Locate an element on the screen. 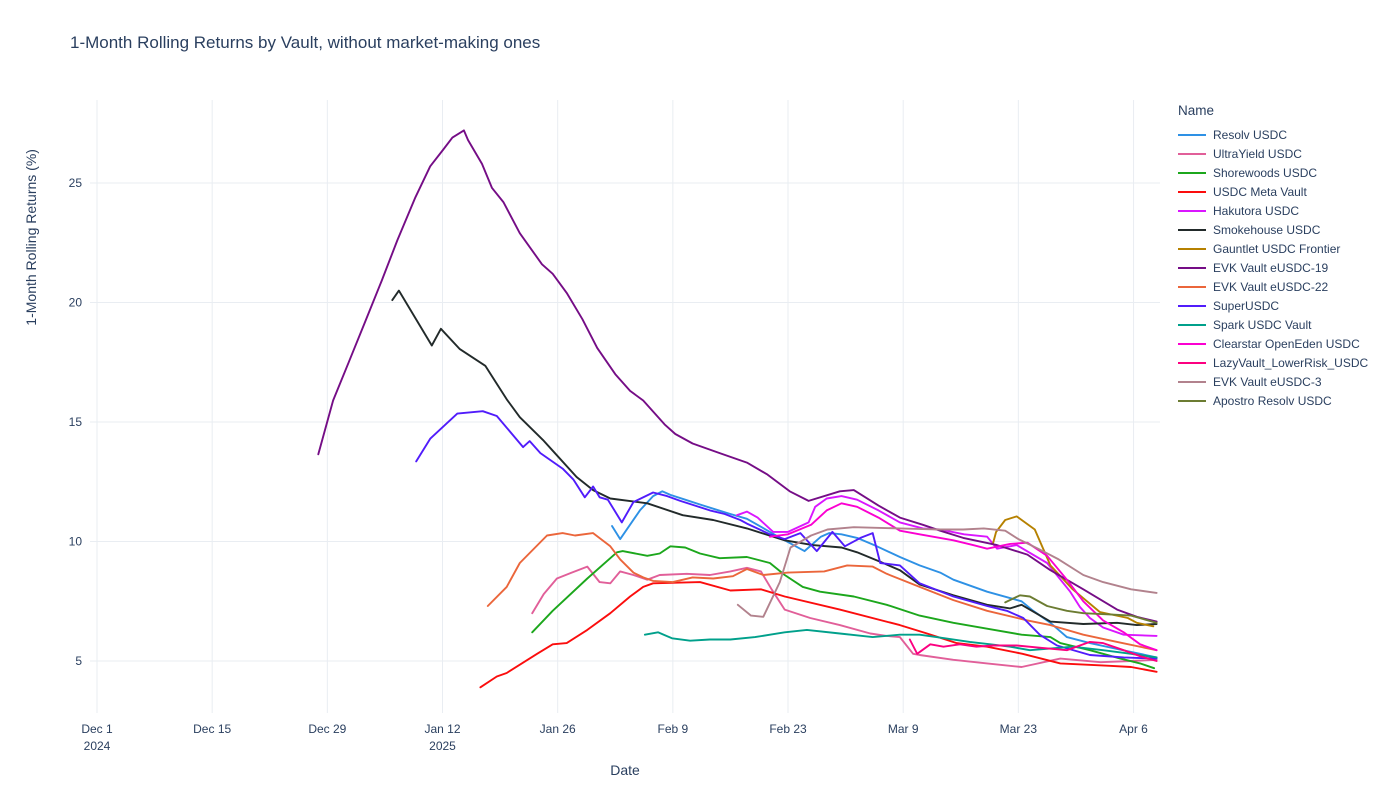 The image size is (1400, 800). x-tick-label: Jan 12 is located at coordinates (442, 729).